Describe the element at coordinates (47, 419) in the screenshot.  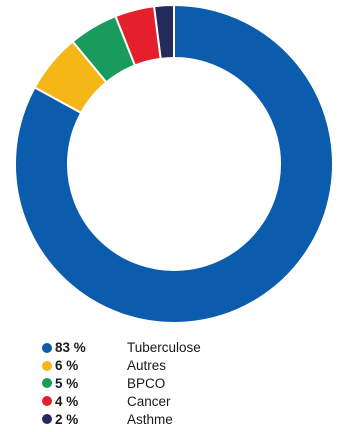
I see `legend-swatch-asthme` at that location.